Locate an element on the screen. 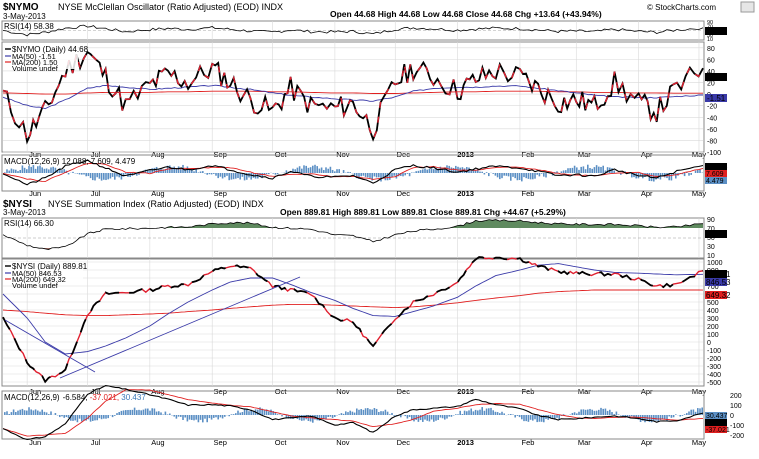 The image size is (759, 459). main-tick: -200 is located at coordinates (714, 359).